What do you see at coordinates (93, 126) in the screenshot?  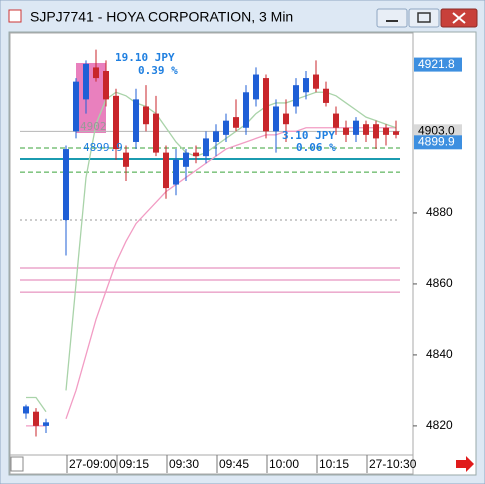 I see `annotation: 4902` at bounding box center [93, 126].